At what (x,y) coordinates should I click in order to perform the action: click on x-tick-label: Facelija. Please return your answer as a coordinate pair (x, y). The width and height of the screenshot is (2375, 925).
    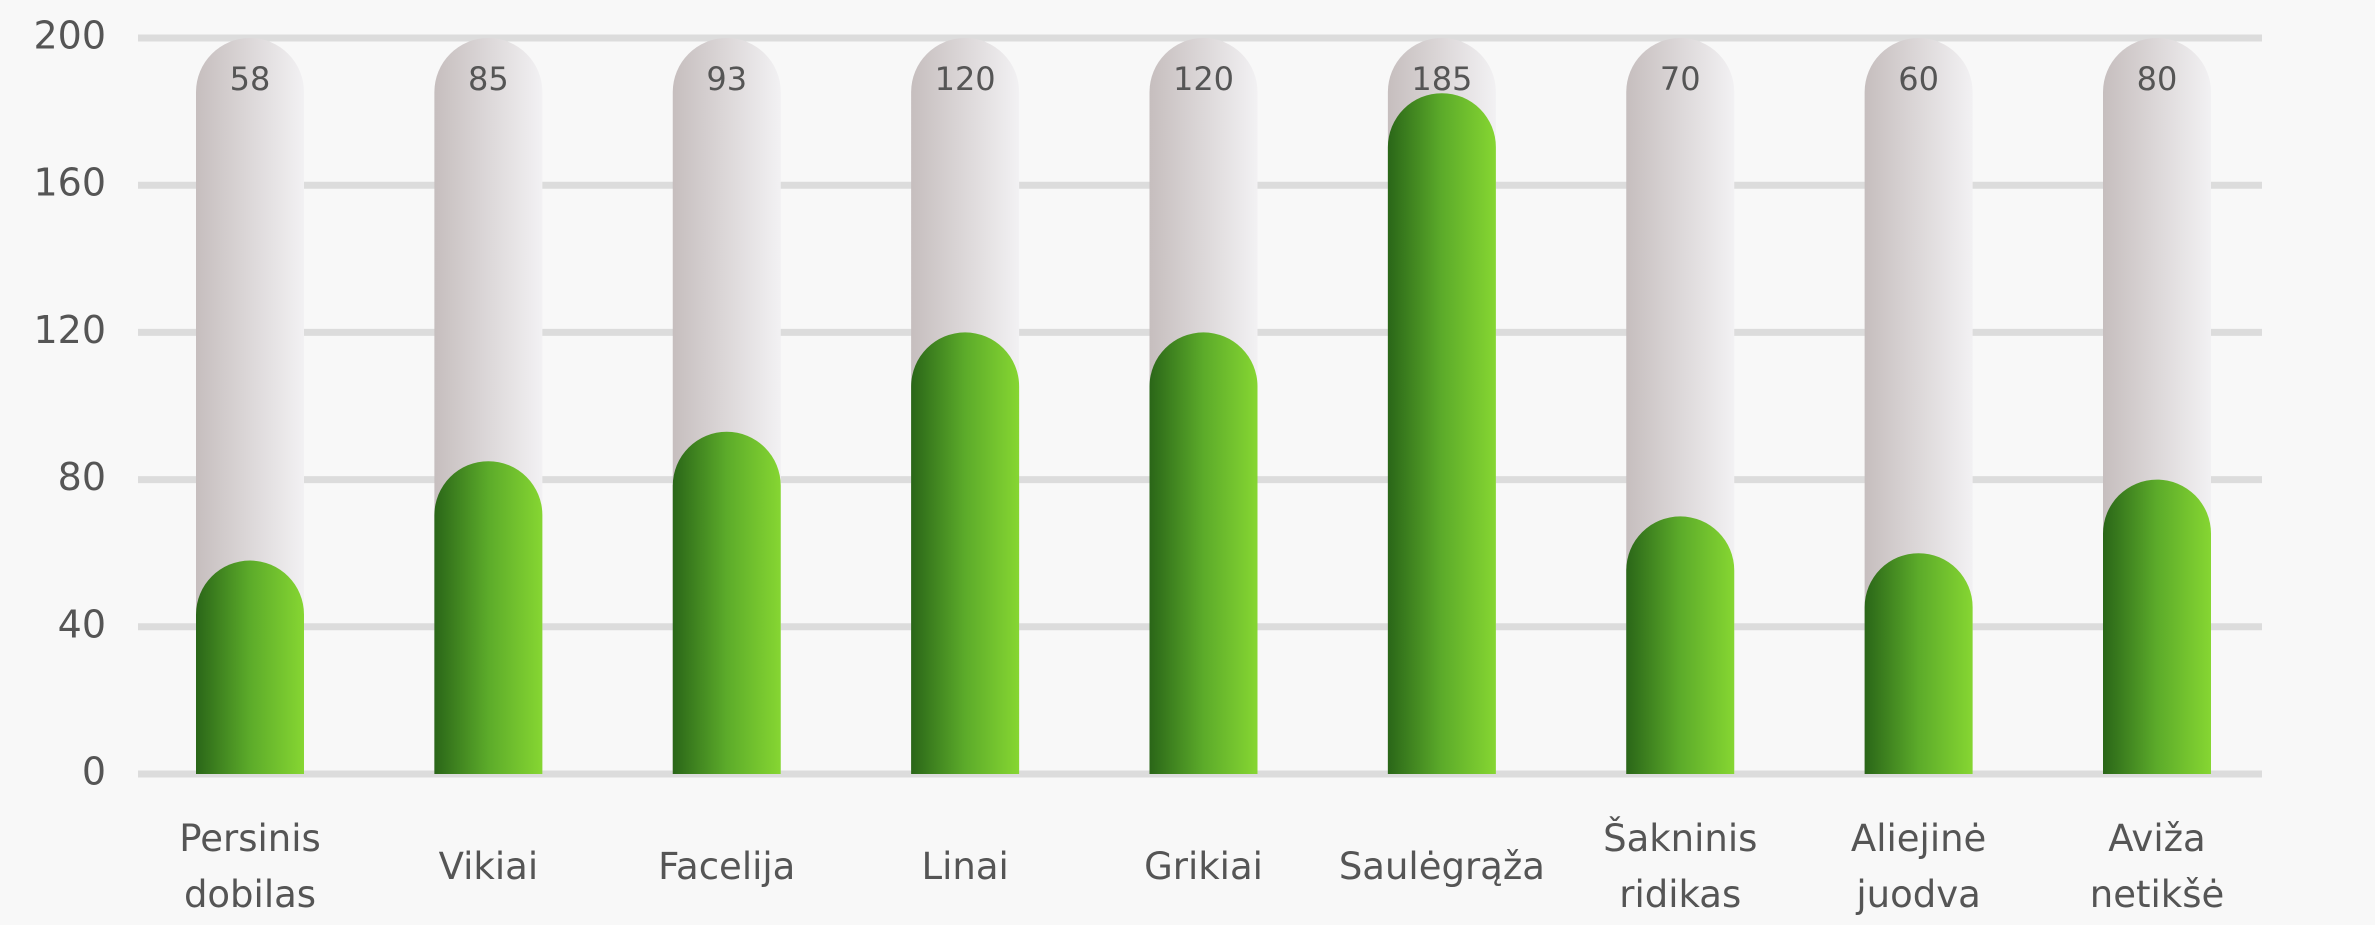
    Looking at the image, I should click on (727, 866).